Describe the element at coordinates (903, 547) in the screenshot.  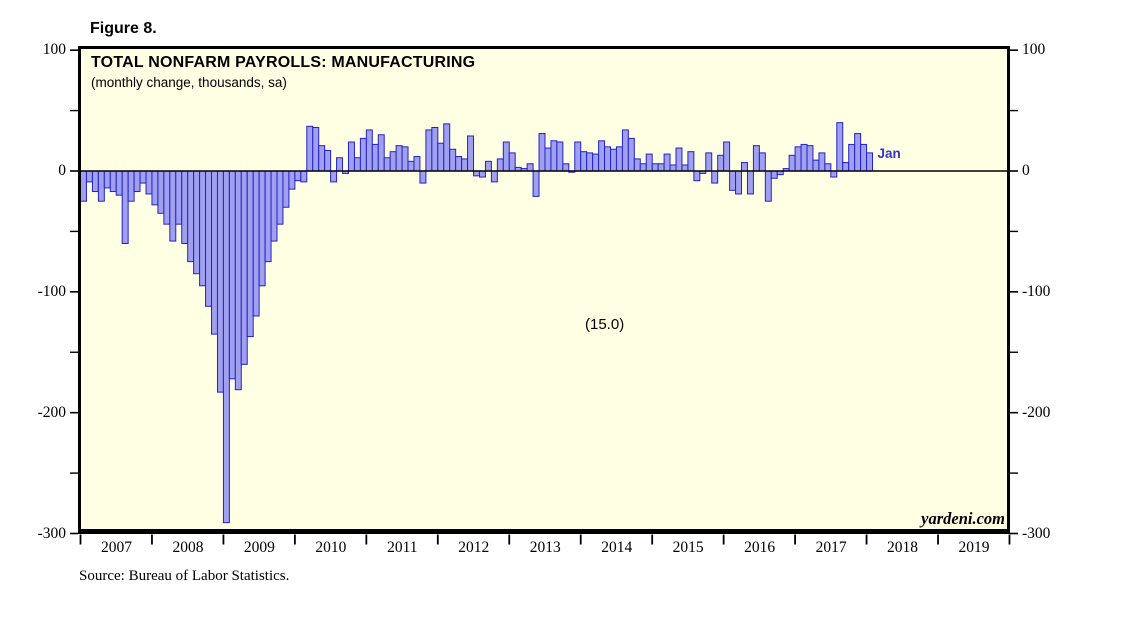
I see `x-axis-year-label: 2018` at that location.